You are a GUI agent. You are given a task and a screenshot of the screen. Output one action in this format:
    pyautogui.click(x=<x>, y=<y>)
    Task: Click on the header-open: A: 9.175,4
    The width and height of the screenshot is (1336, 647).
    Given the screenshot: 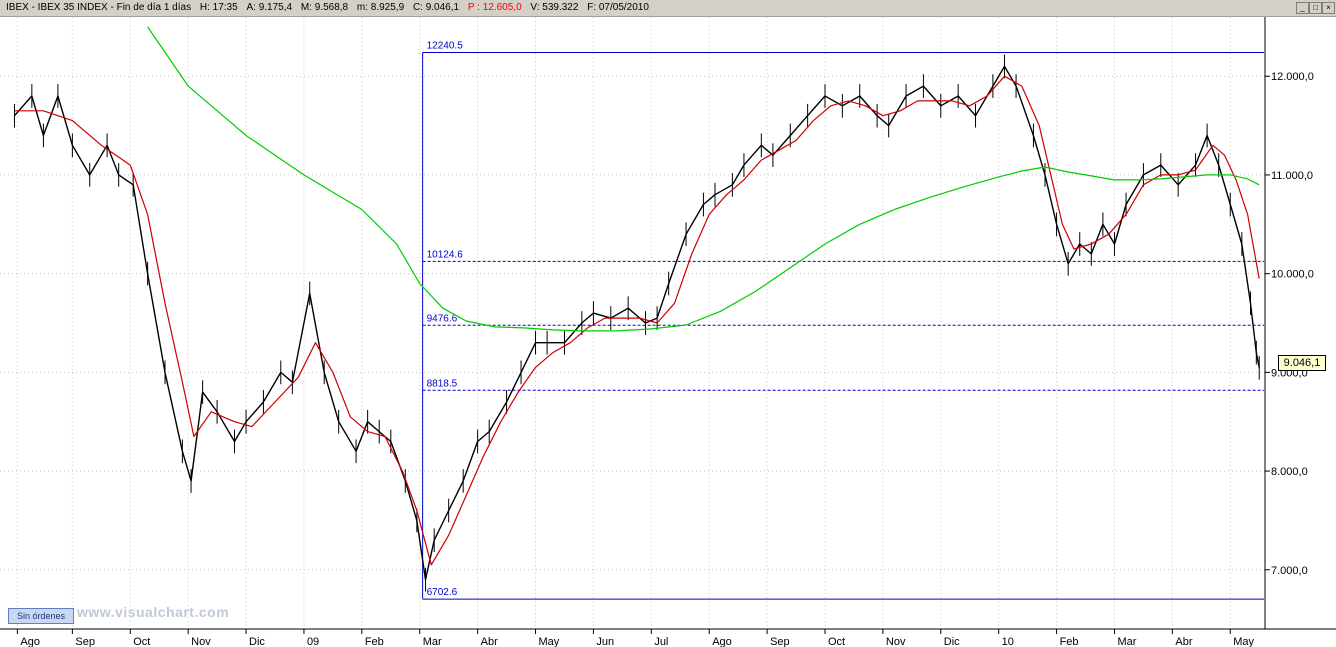 What is the action you would take?
    pyautogui.click(x=269, y=7)
    